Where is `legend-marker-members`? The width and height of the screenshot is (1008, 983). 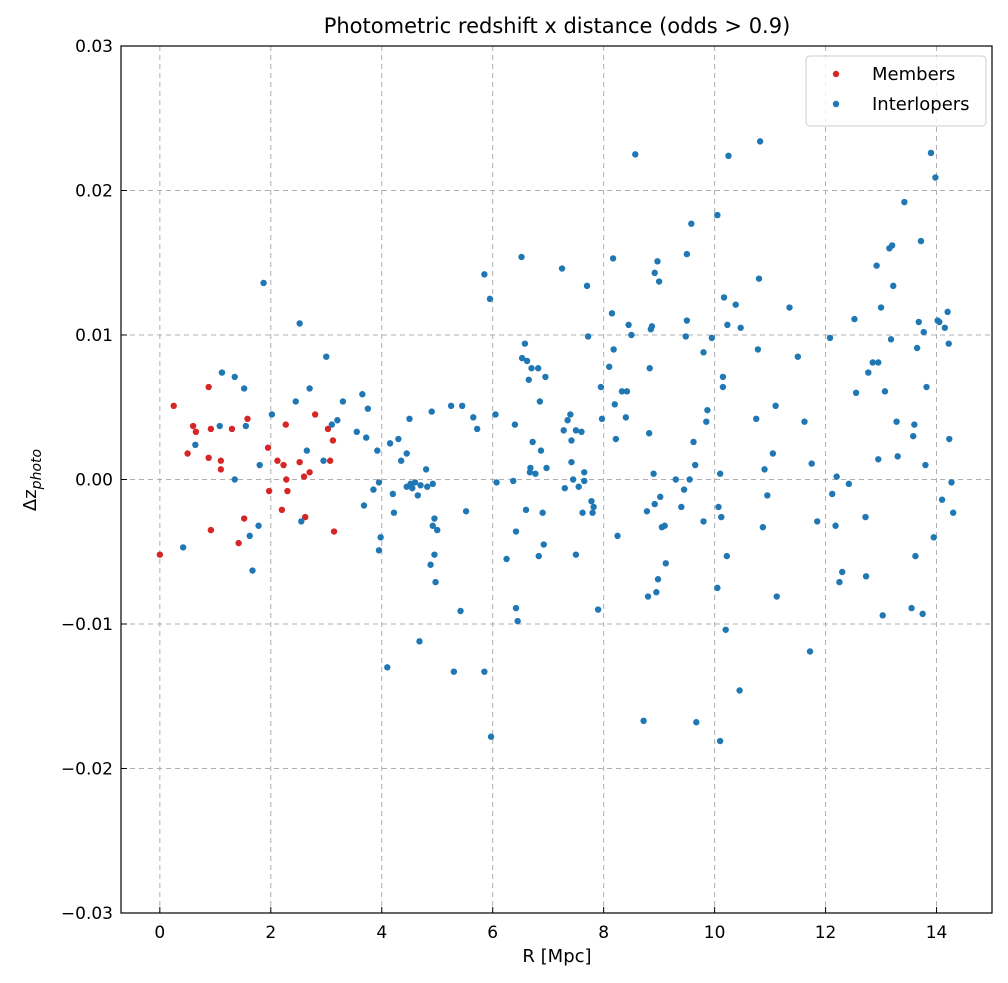
legend-marker-members is located at coordinates (836, 74).